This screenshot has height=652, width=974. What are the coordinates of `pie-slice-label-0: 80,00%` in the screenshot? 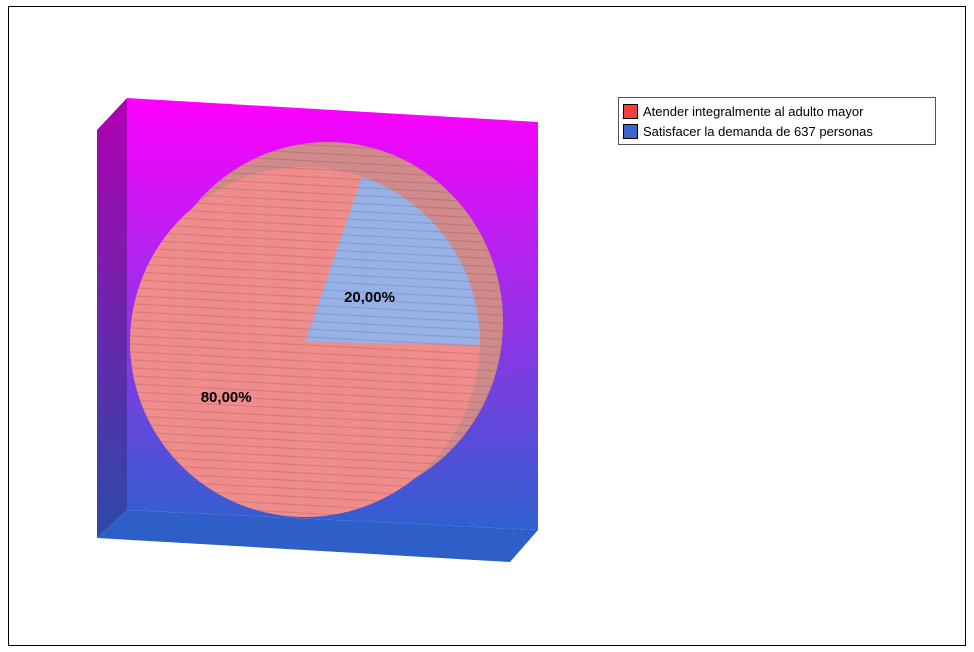 It's located at (226, 397).